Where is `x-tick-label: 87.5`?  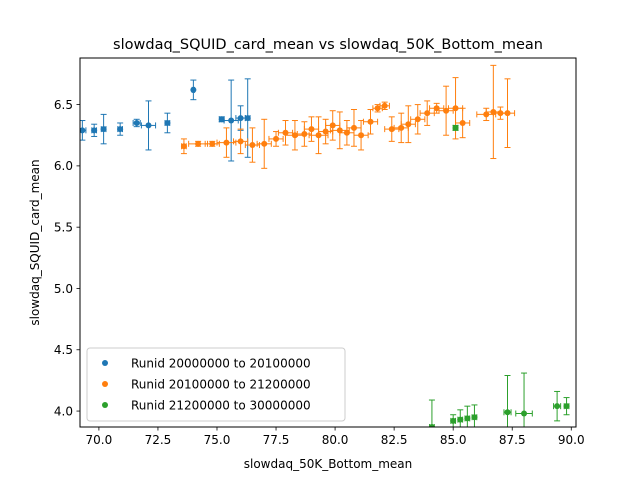
x-tick-label: 87.5 is located at coordinates (512, 440).